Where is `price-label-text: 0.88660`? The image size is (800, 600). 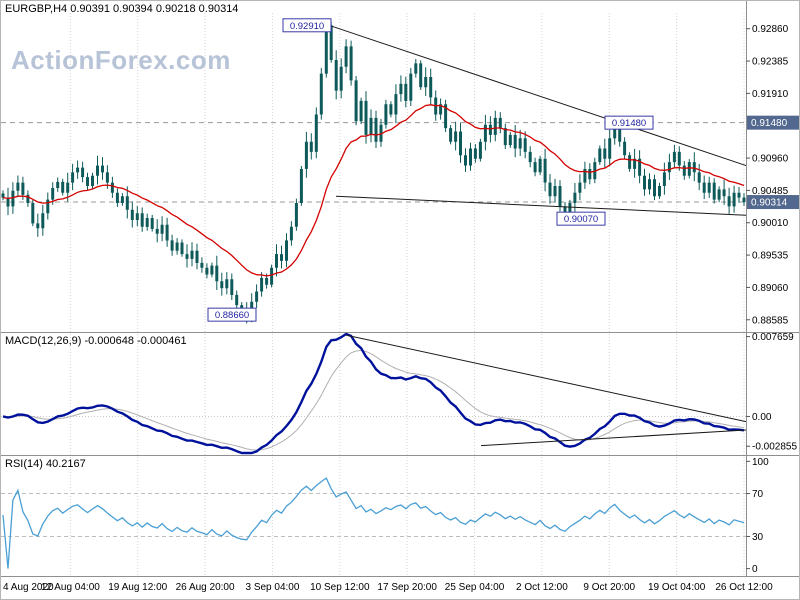 price-label-text: 0.88660 is located at coordinates (232, 315).